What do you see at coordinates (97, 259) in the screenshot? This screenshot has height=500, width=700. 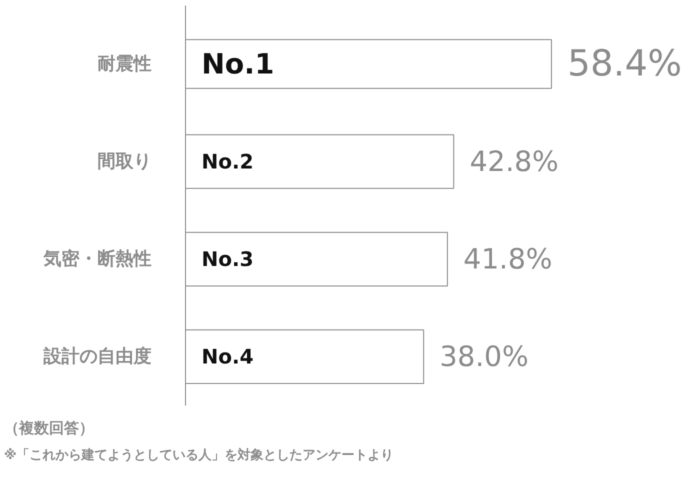 I see `y-tick-label: 気密・断熱性` at bounding box center [97, 259].